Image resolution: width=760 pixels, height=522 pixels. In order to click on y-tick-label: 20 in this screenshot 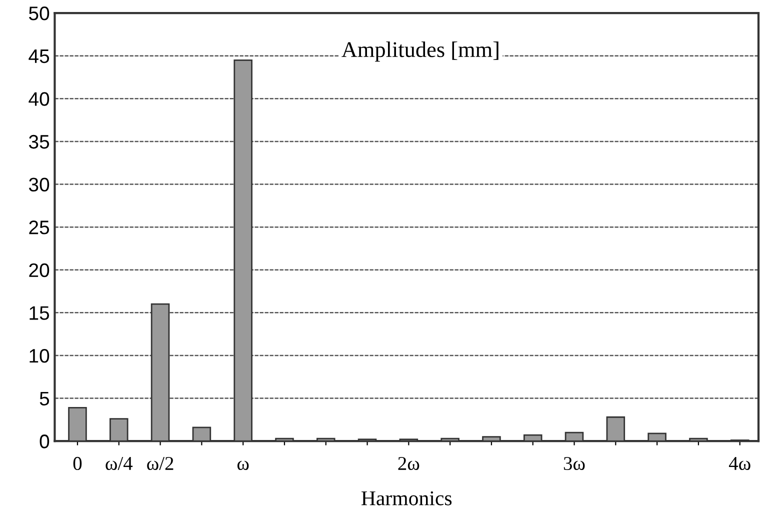, I will do `click(39, 270)`.